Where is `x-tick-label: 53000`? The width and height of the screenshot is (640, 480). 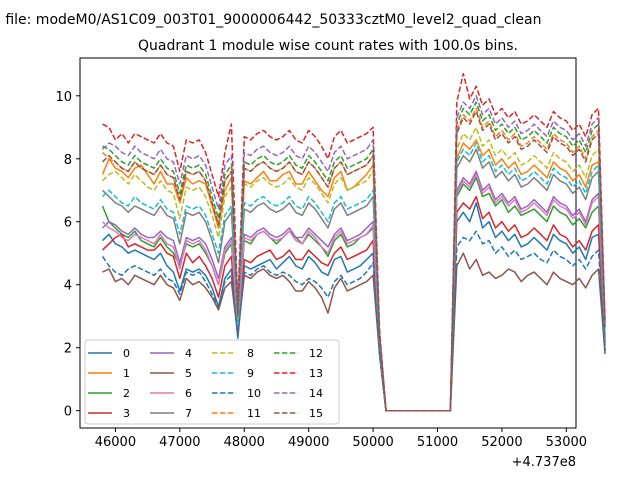 x-tick-label: 53000 is located at coordinates (566, 442).